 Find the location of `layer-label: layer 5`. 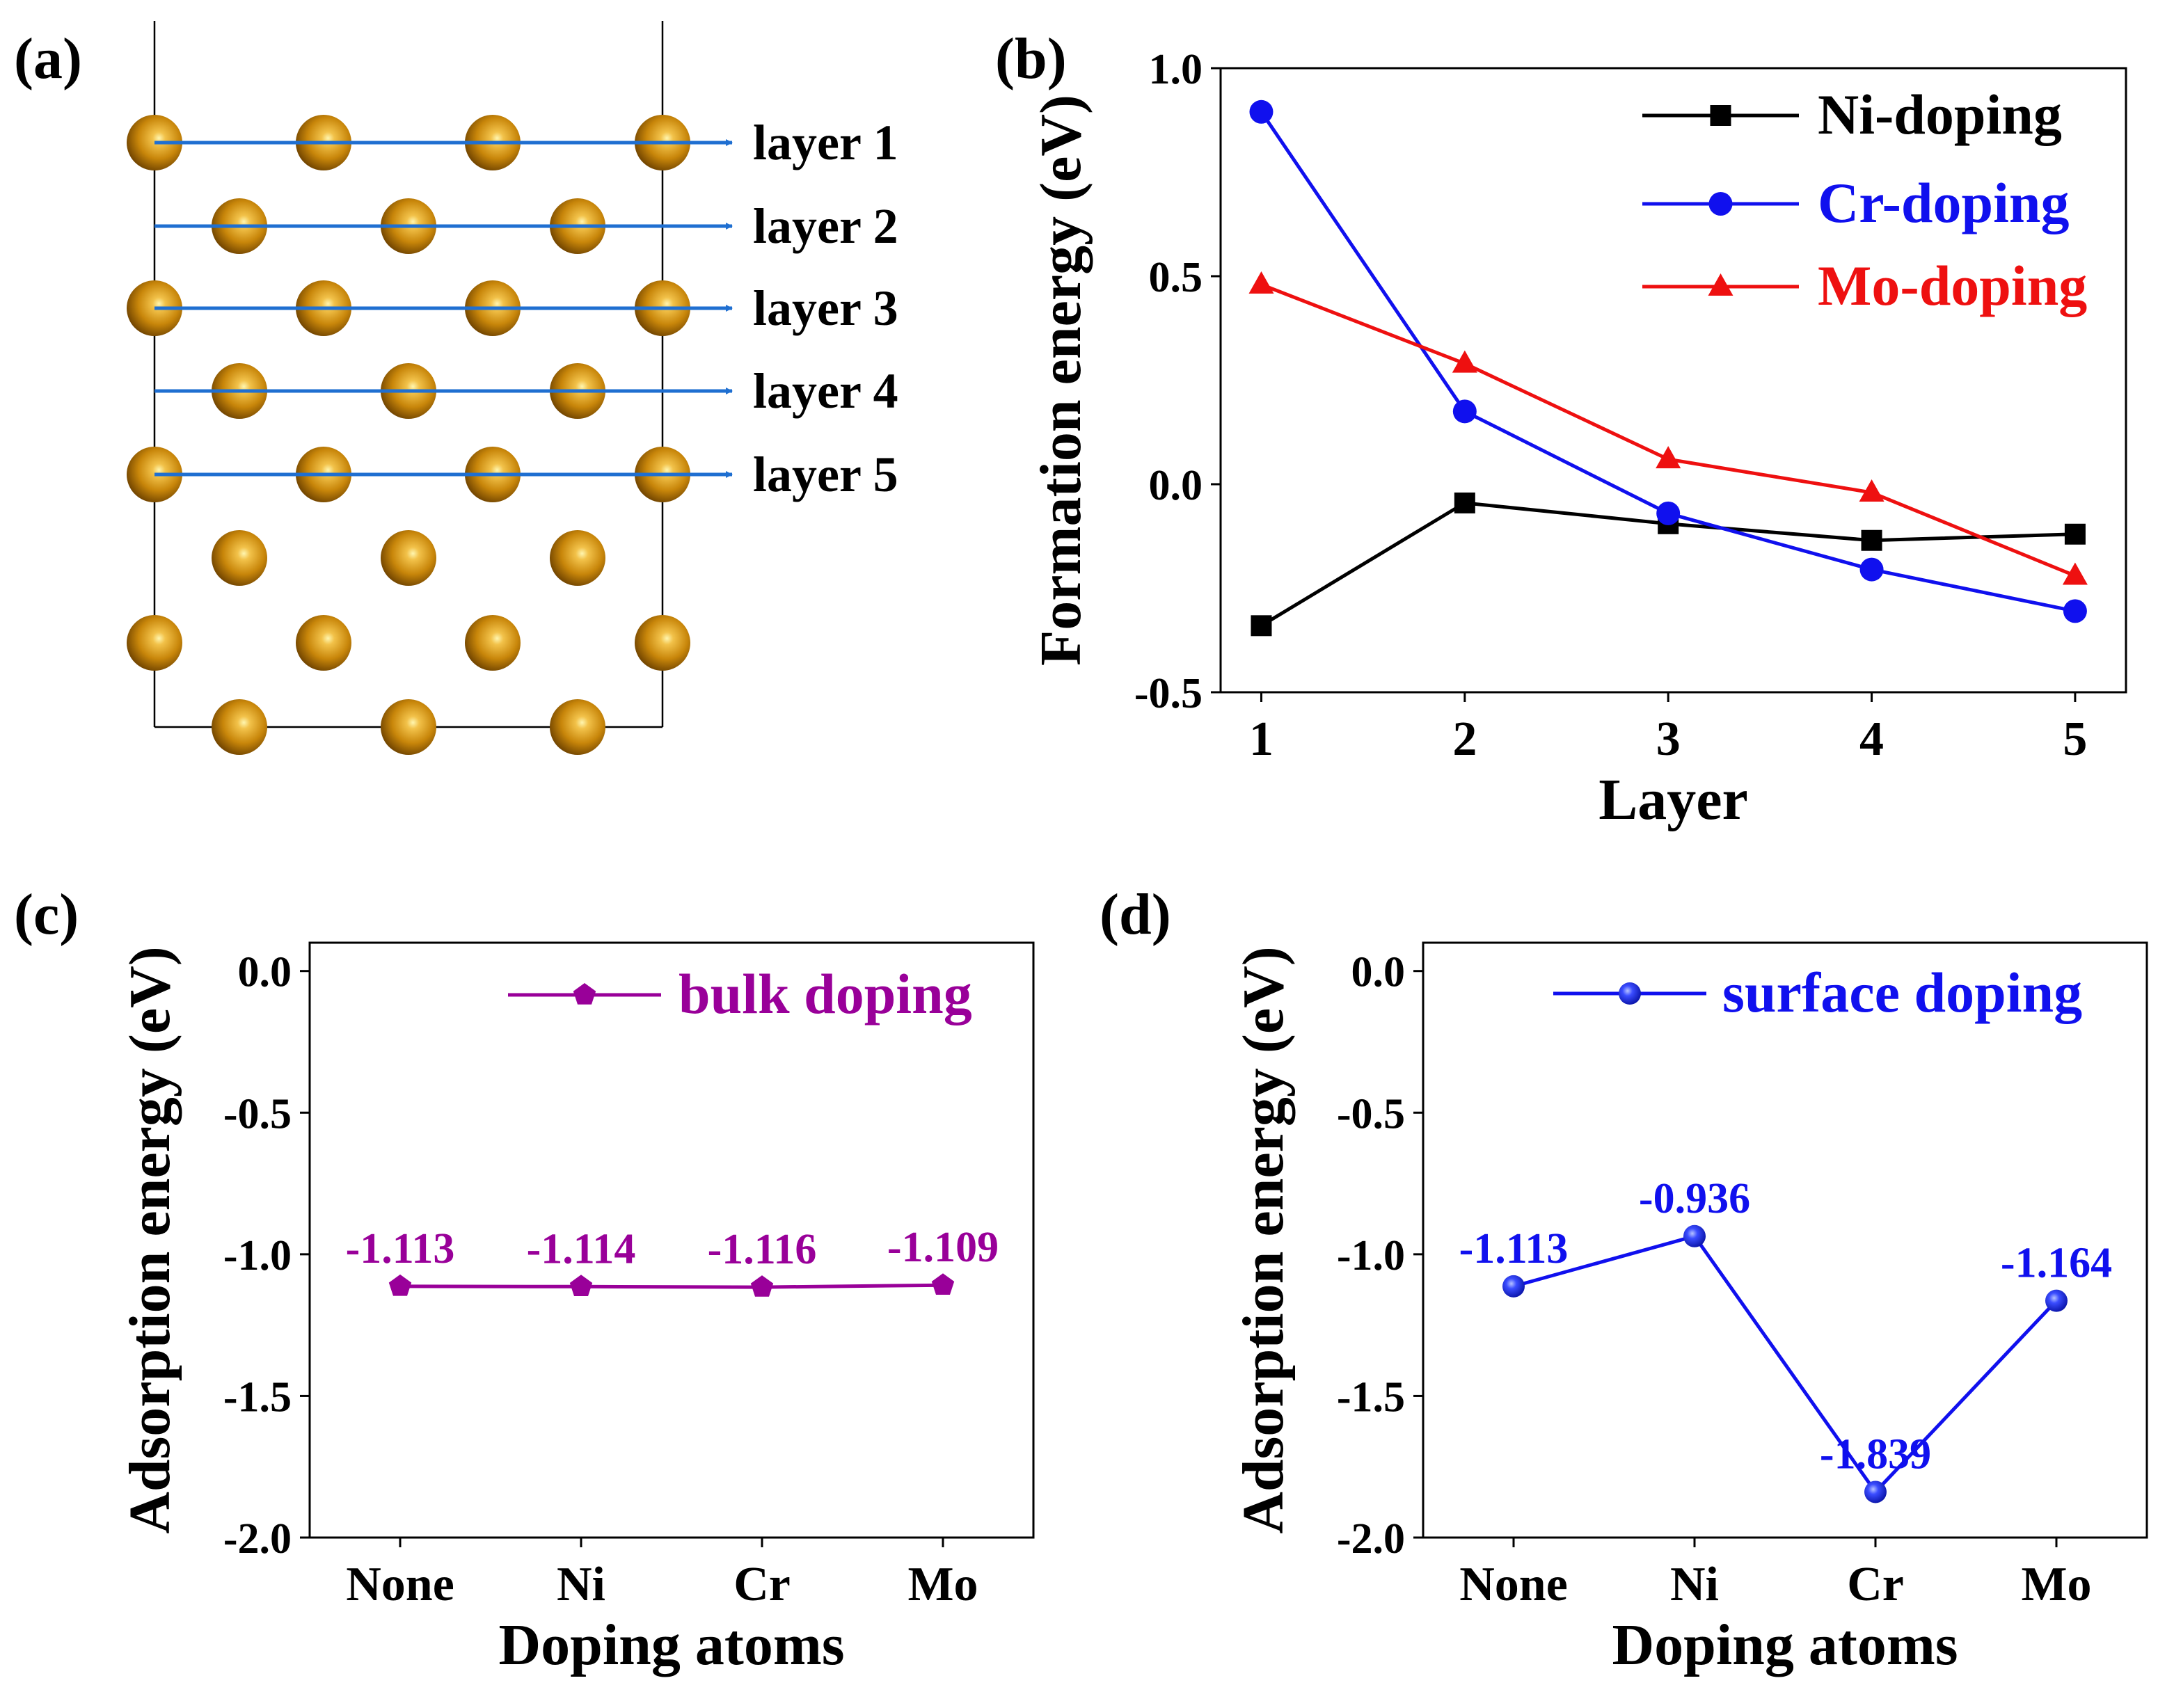

layer-label: layer 5 is located at coordinates (826, 474).